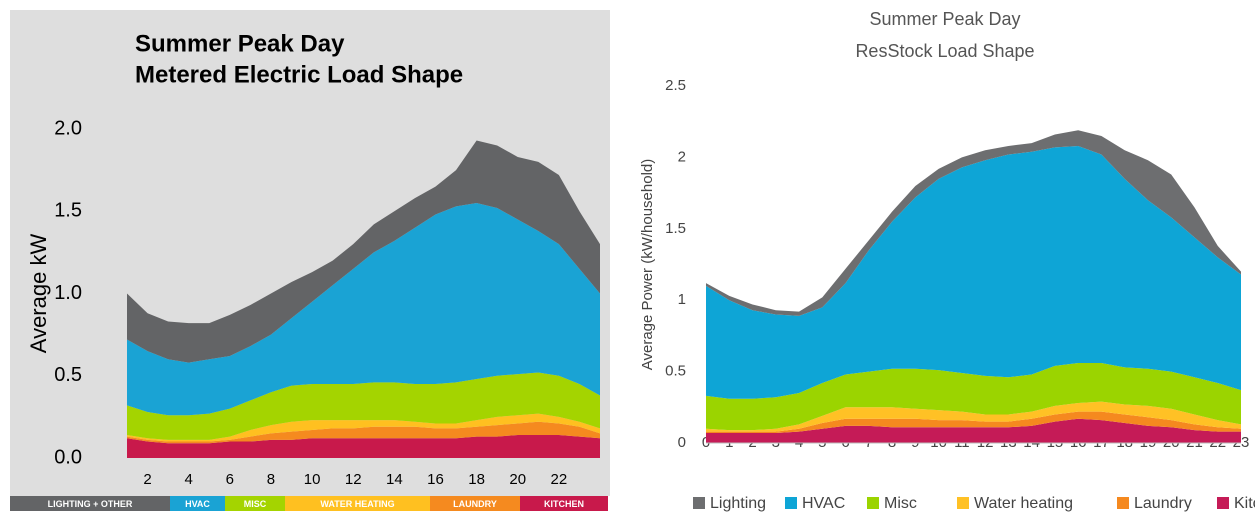  I want to click on x-tick-label: 10, so click(312, 479).